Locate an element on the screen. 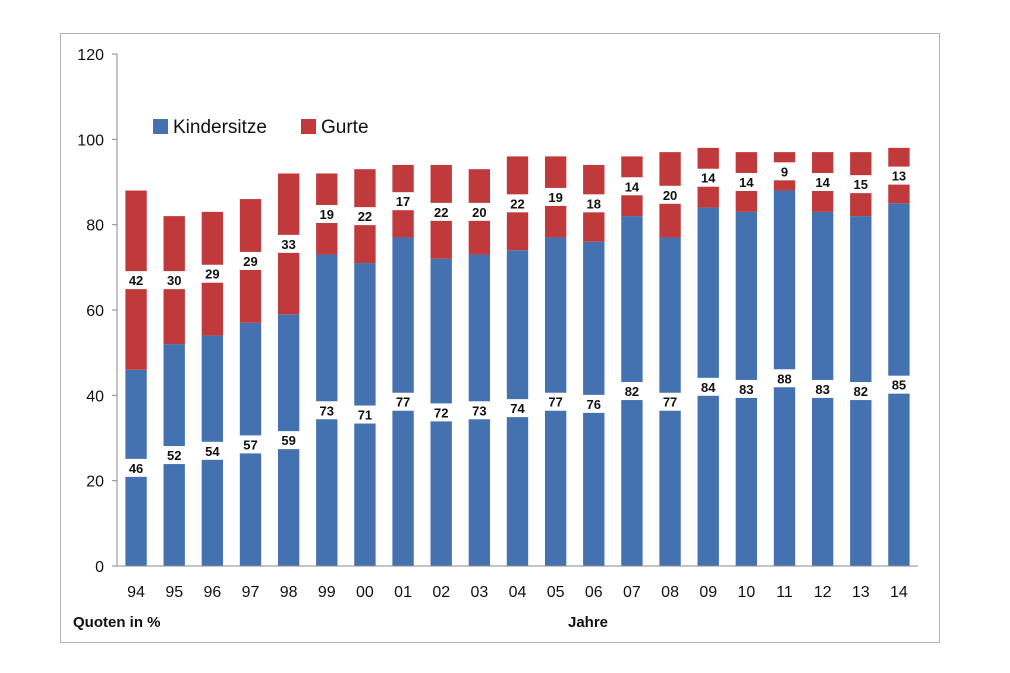 The height and width of the screenshot is (673, 1010). x-tick-label-94: 94 is located at coordinates (136, 592).